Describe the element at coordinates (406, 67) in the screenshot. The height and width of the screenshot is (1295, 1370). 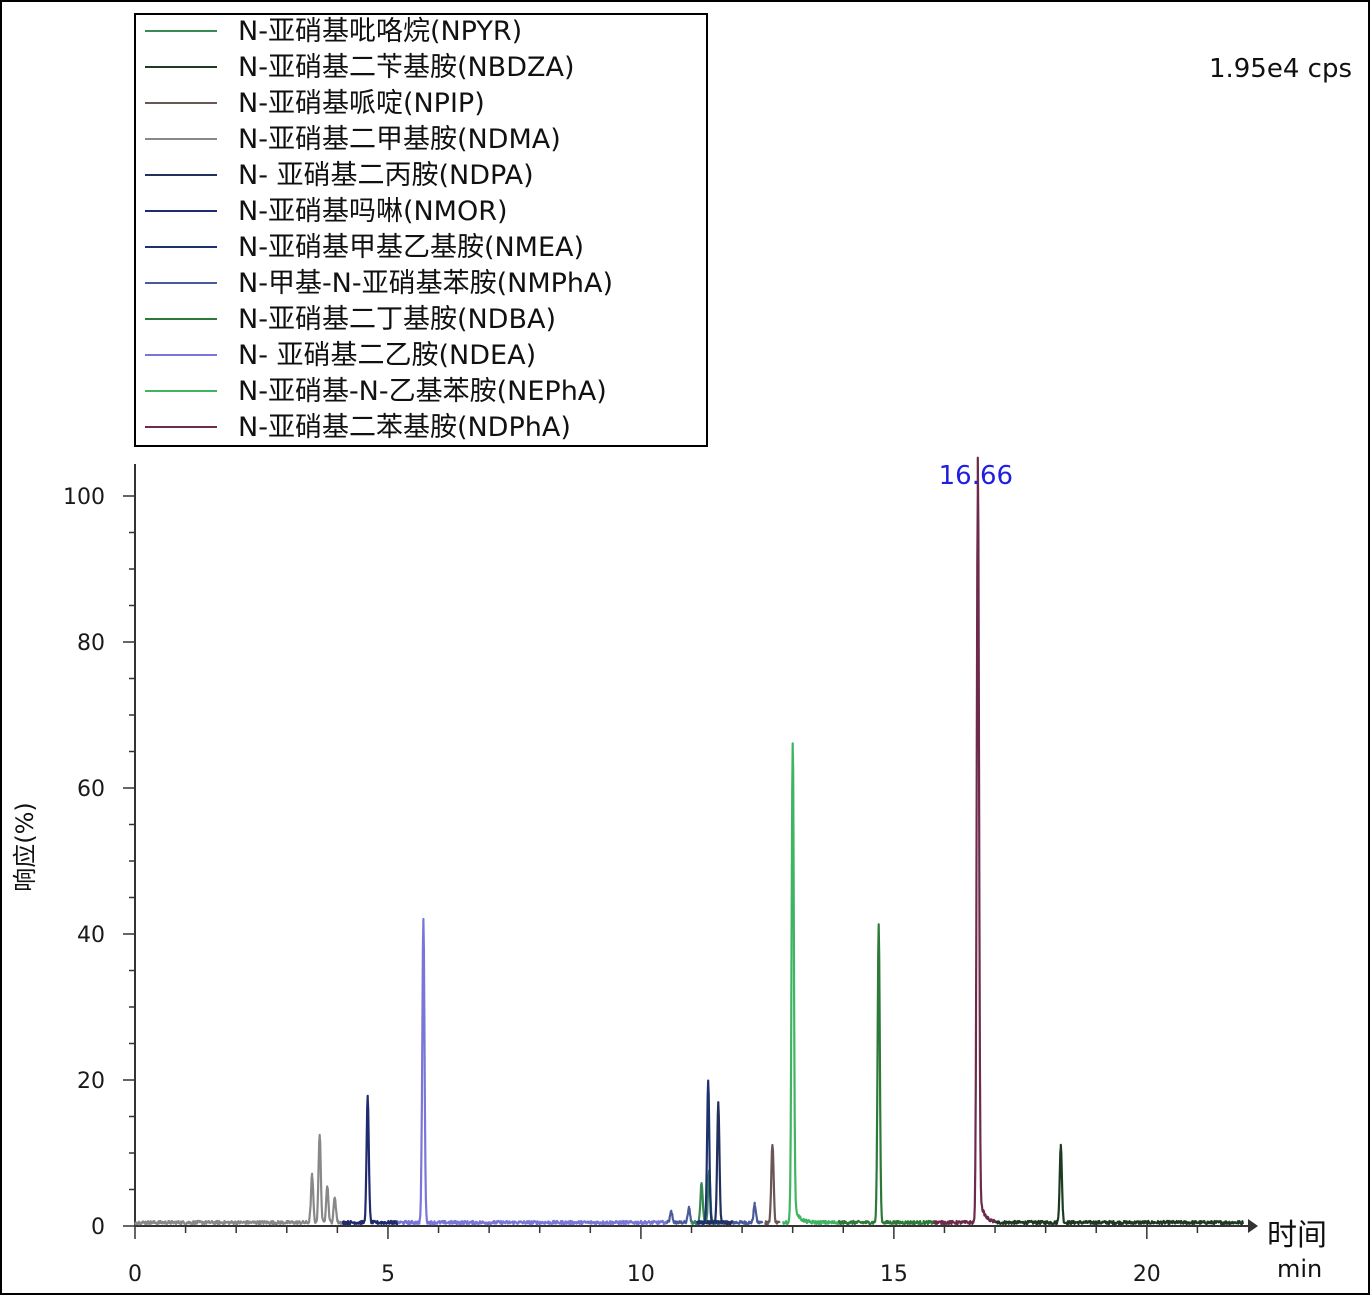
I see `legend-entry-label: N-亚硝基二苄基胺(NBDZA)` at that location.